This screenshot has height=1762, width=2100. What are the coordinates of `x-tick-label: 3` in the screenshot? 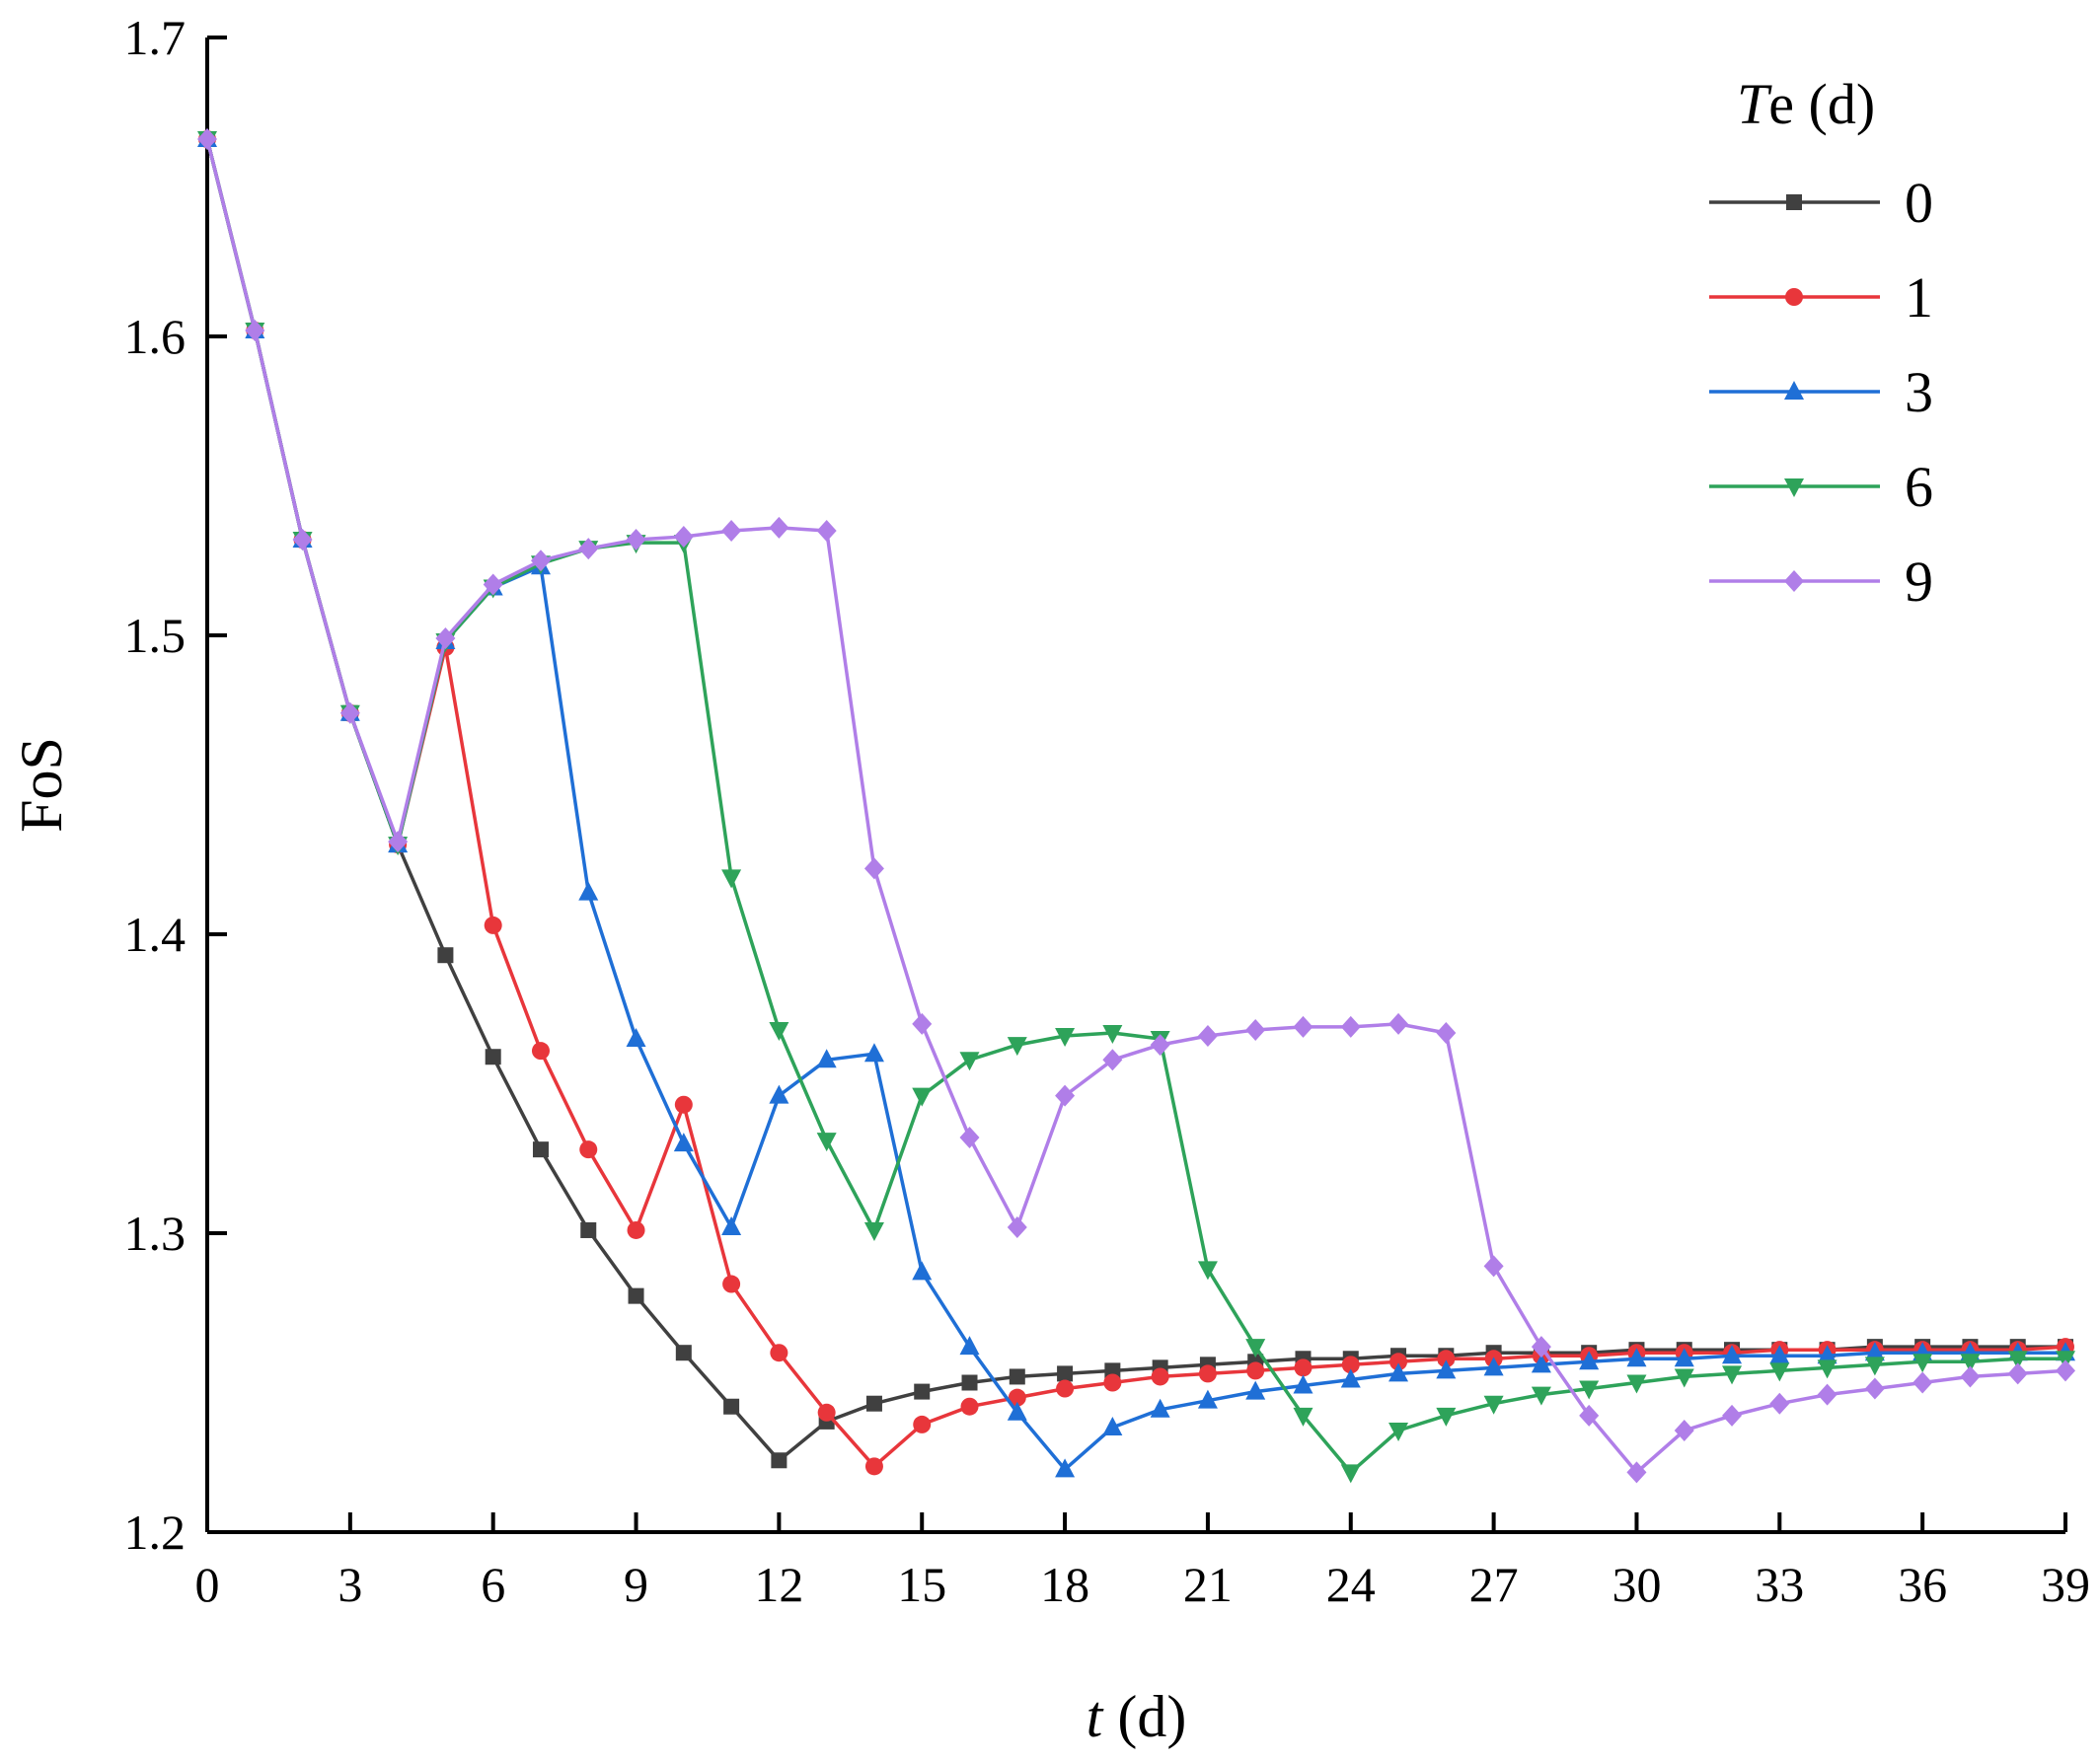 It's located at (350, 1585).